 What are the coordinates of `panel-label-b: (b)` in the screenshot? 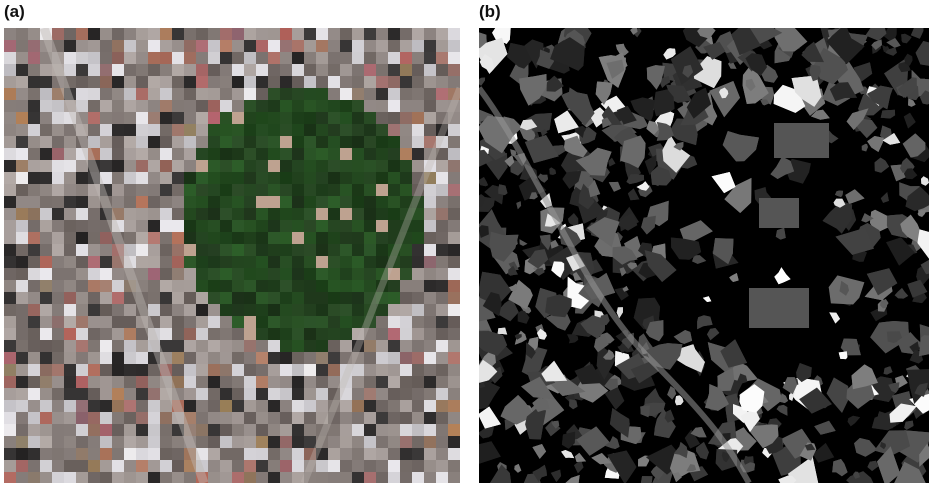 It's located at (490, 12).